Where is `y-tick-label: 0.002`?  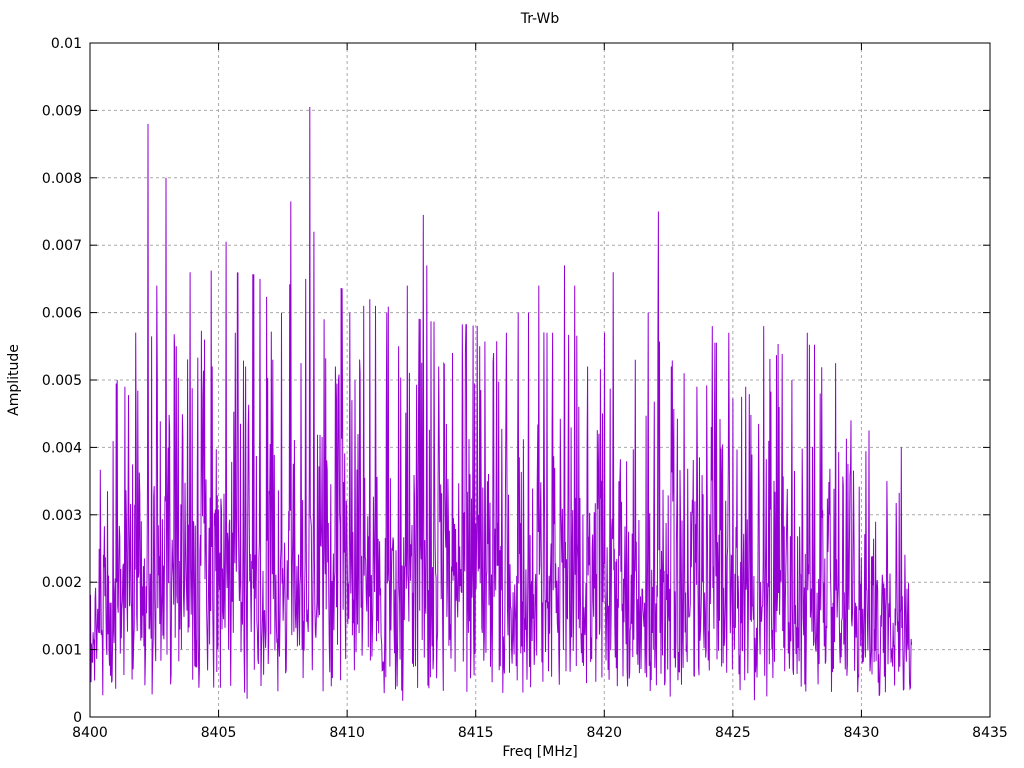 y-tick-label: 0.002 is located at coordinates (62, 583).